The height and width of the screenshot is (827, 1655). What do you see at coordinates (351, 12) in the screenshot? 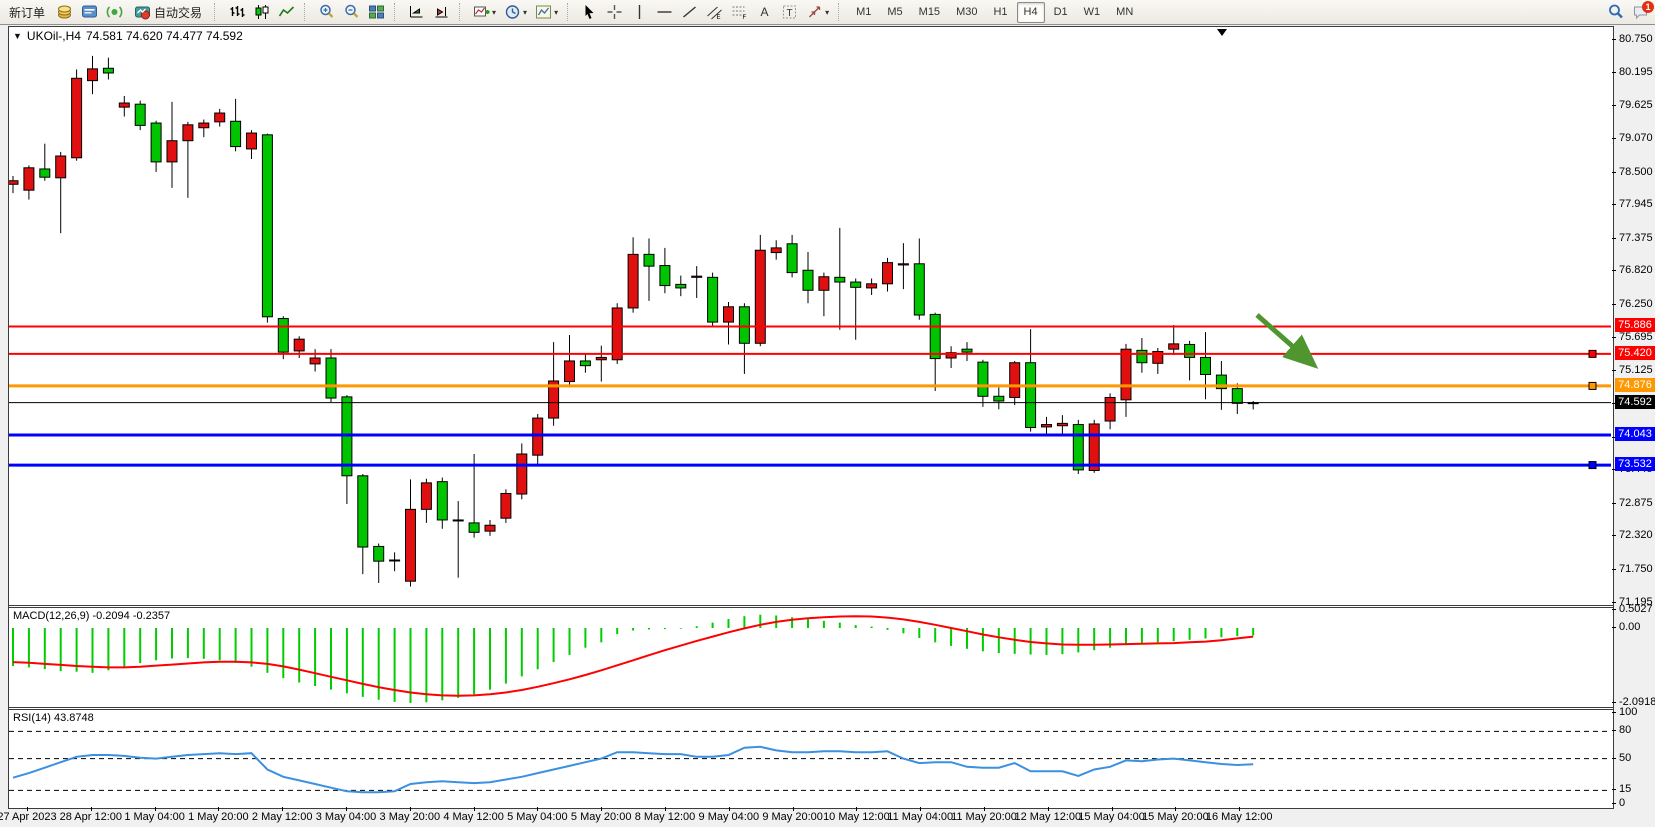
I see `zoom-out-button` at bounding box center [351, 12].